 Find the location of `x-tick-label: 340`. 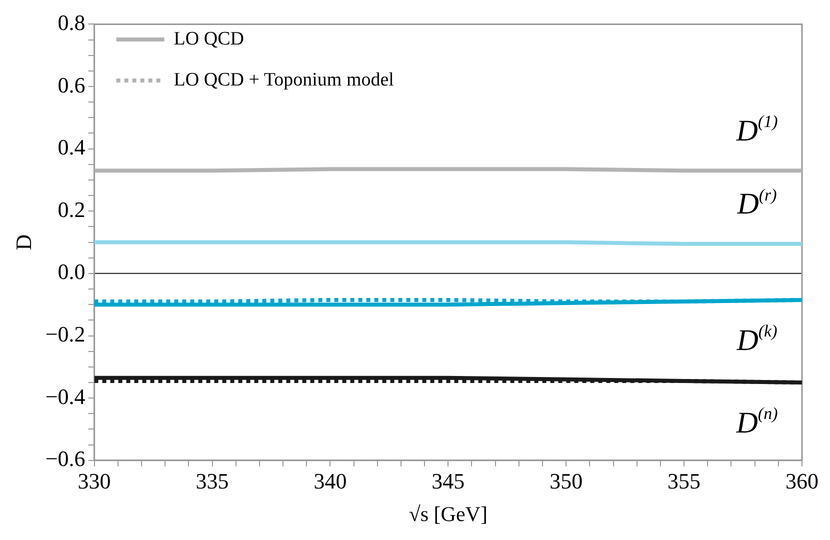

x-tick-label: 340 is located at coordinates (330, 481).